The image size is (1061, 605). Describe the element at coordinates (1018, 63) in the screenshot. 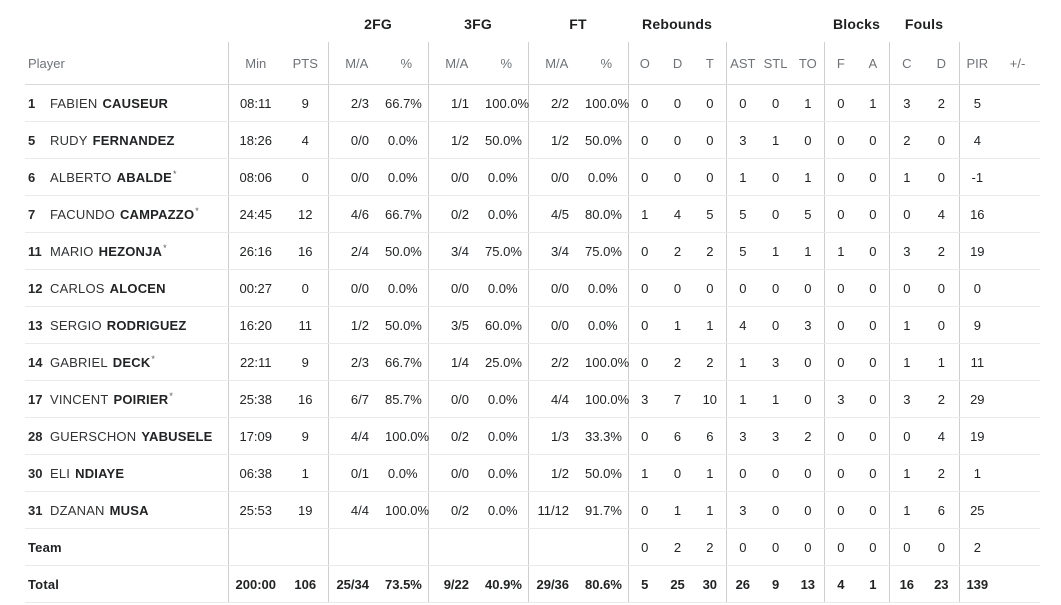

I see `col-header-plusminus: +/-` at that location.